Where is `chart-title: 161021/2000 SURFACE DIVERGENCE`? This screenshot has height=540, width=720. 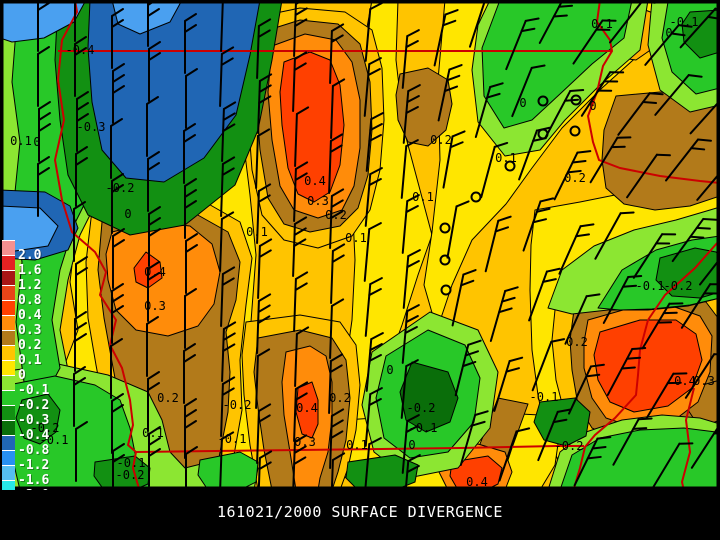
chart-title: 161021/2000 SURFACE DIVERGENCE is located at coordinates (360, 512).